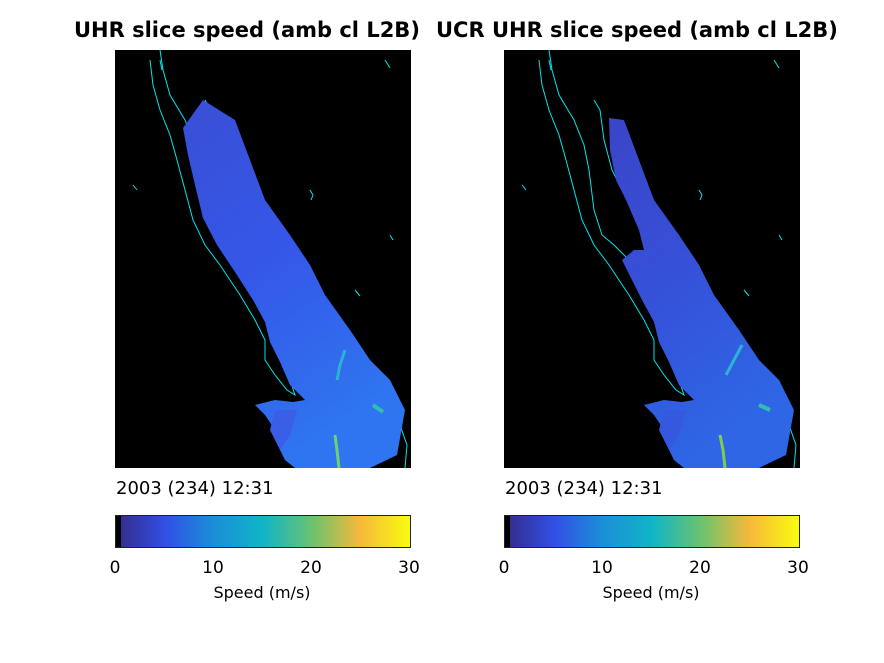 The image size is (884, 663). I want to click on right-timestamp: 2003 (234) 12:31, so click(584, 488).